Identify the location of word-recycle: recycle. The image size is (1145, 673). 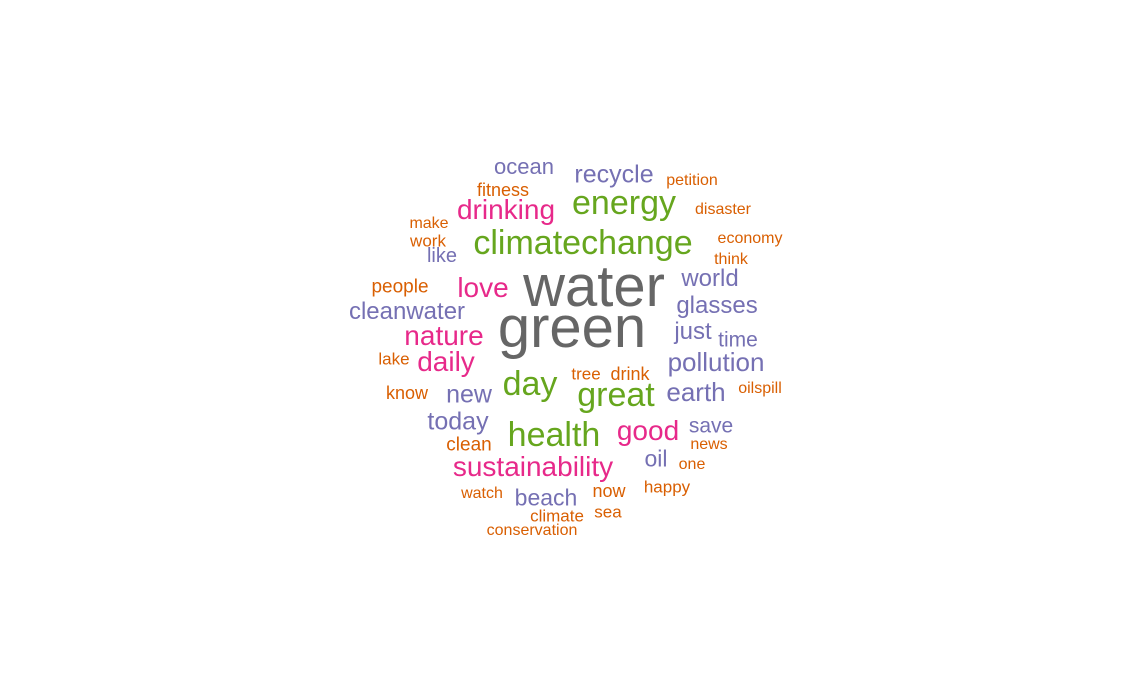
(614, 174).